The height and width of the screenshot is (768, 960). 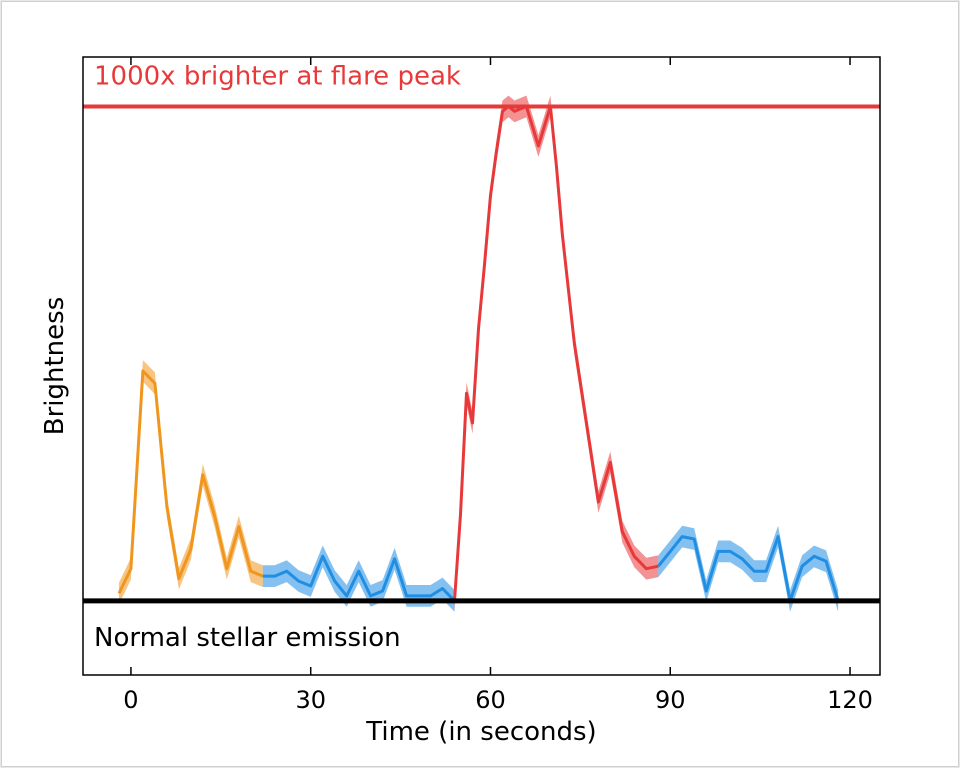 I want to click on normal-emission-annotation: Normal stellar emission, so click(x=247, y=638).